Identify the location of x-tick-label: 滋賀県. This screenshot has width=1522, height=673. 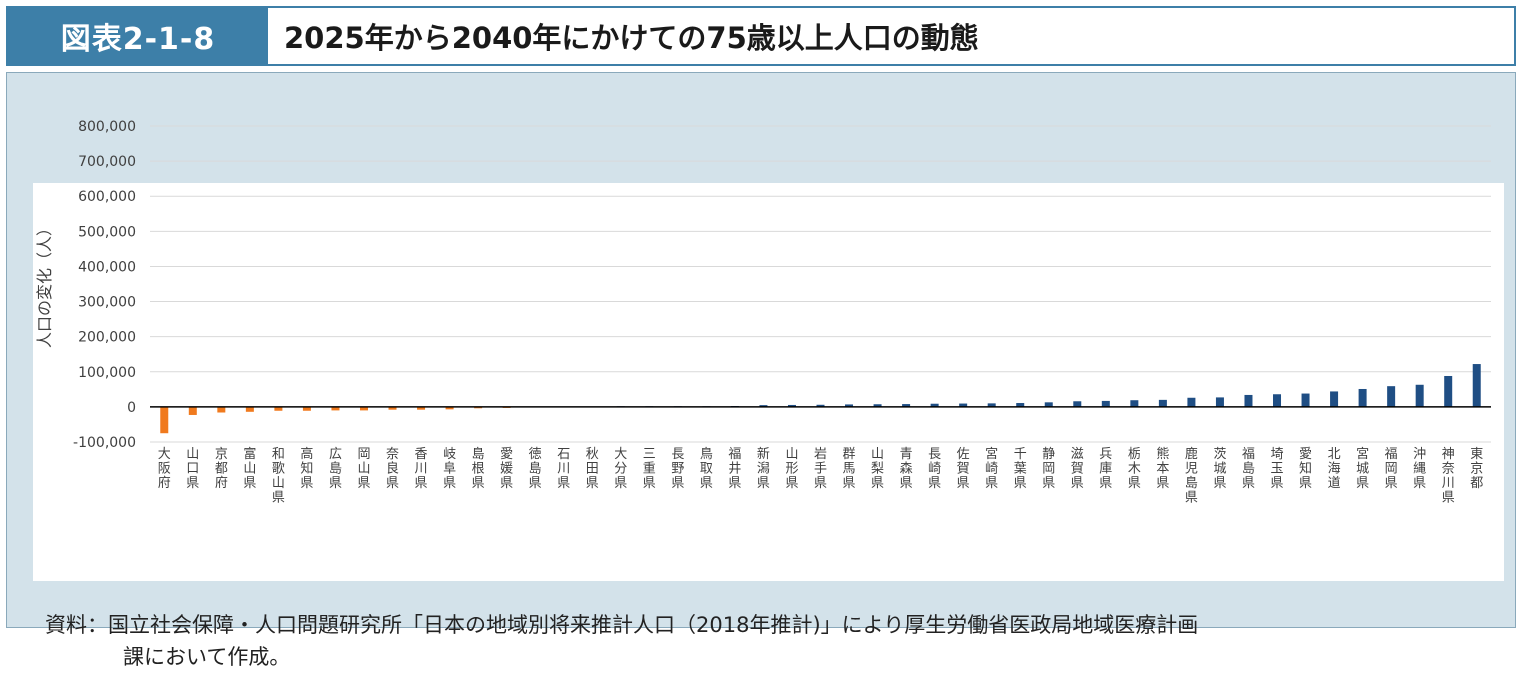
(1077, 469).